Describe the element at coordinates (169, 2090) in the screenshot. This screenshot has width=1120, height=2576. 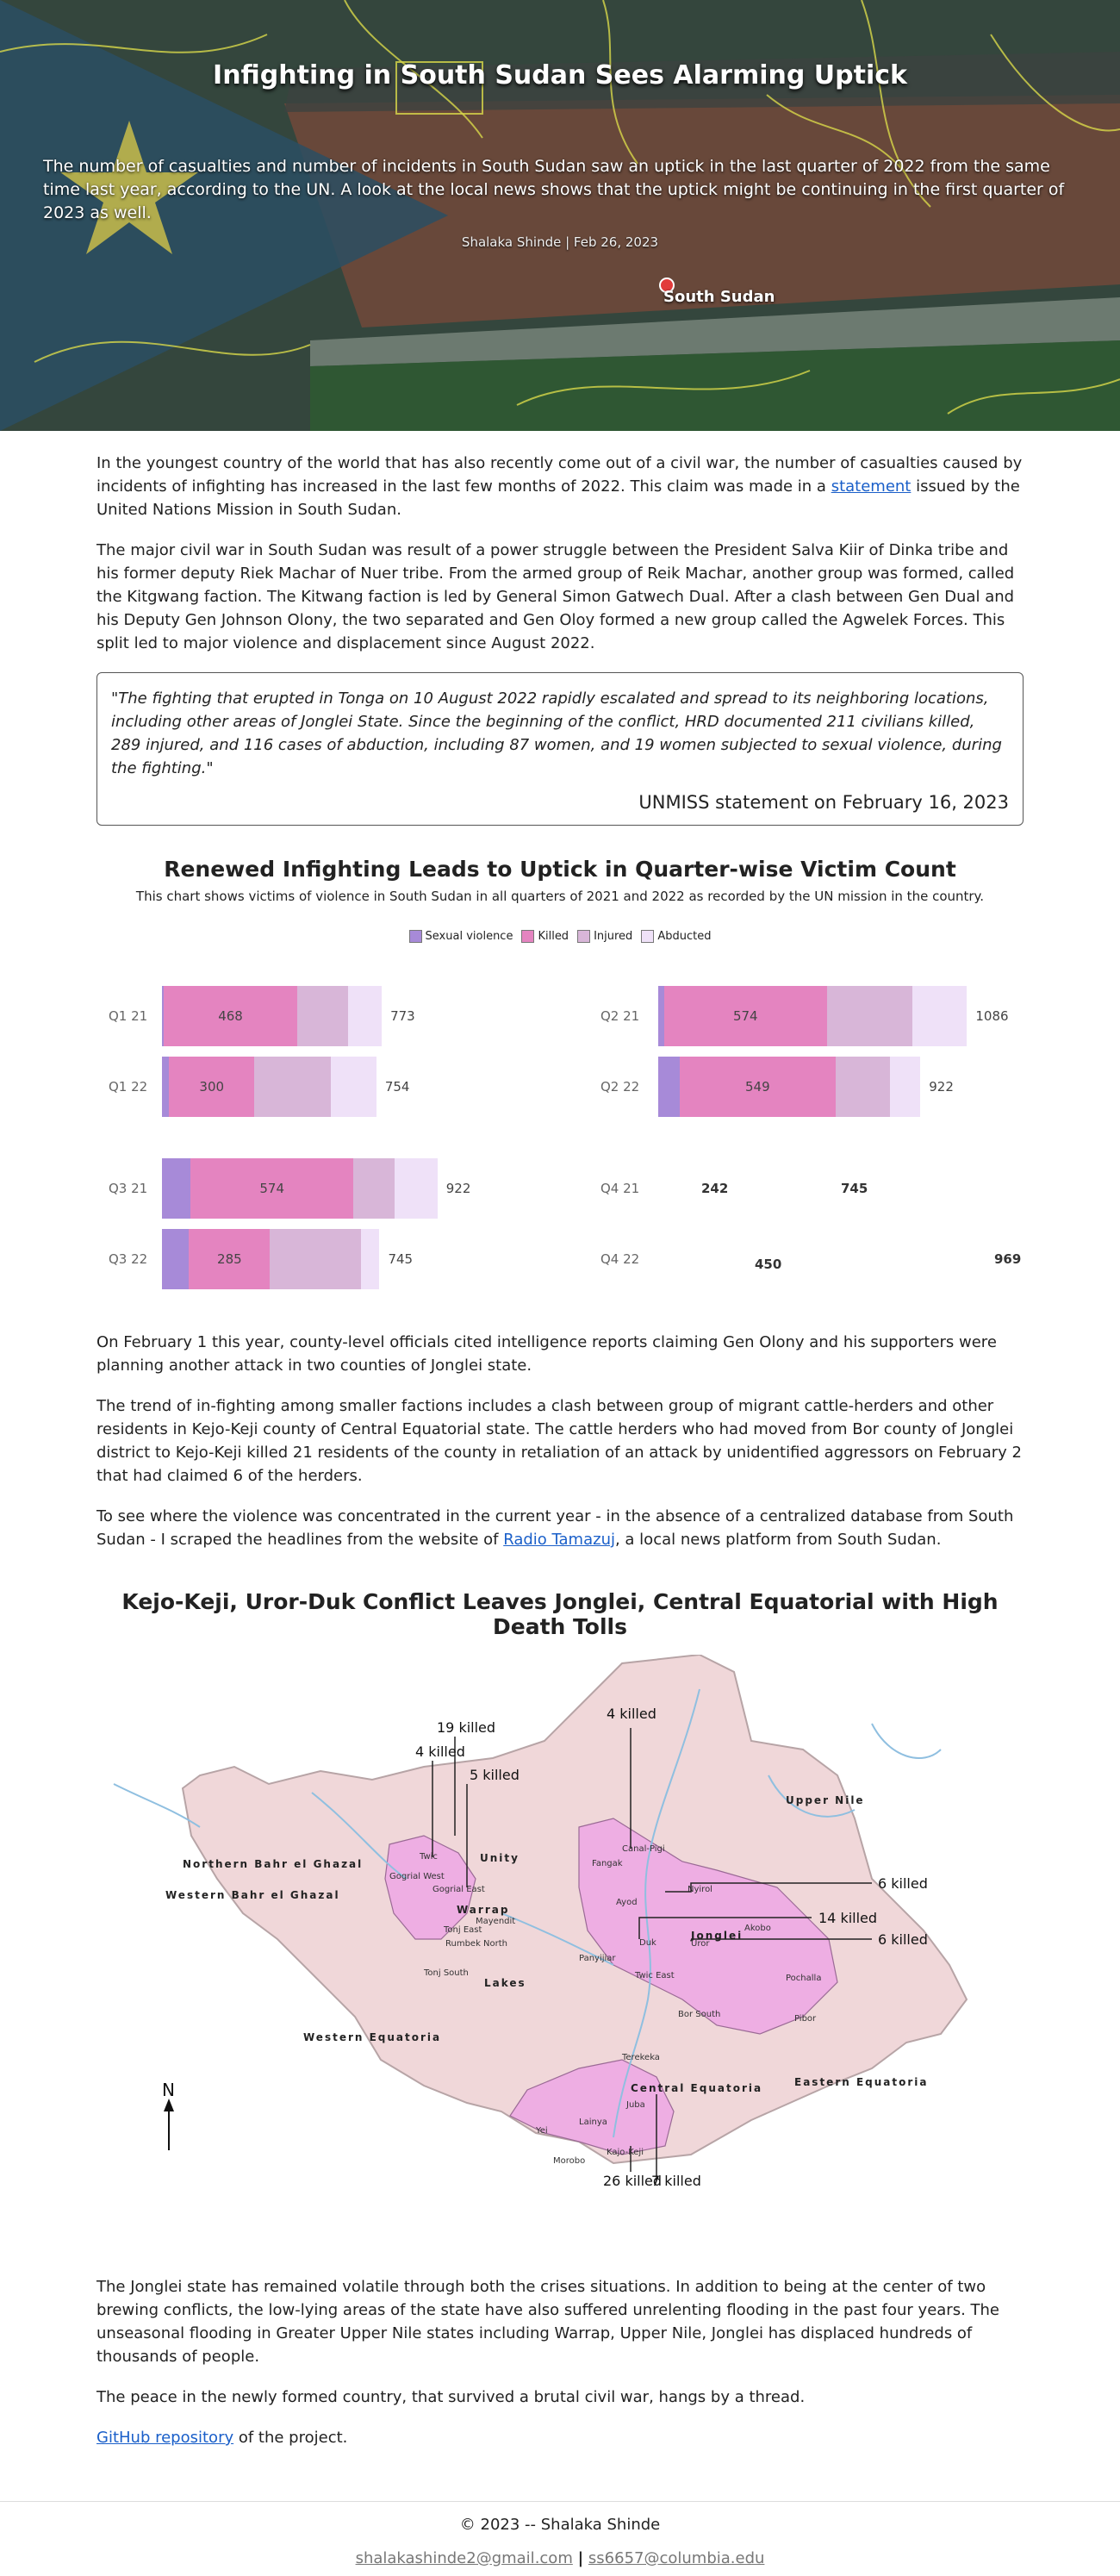
I see `north-label: N` at that location.